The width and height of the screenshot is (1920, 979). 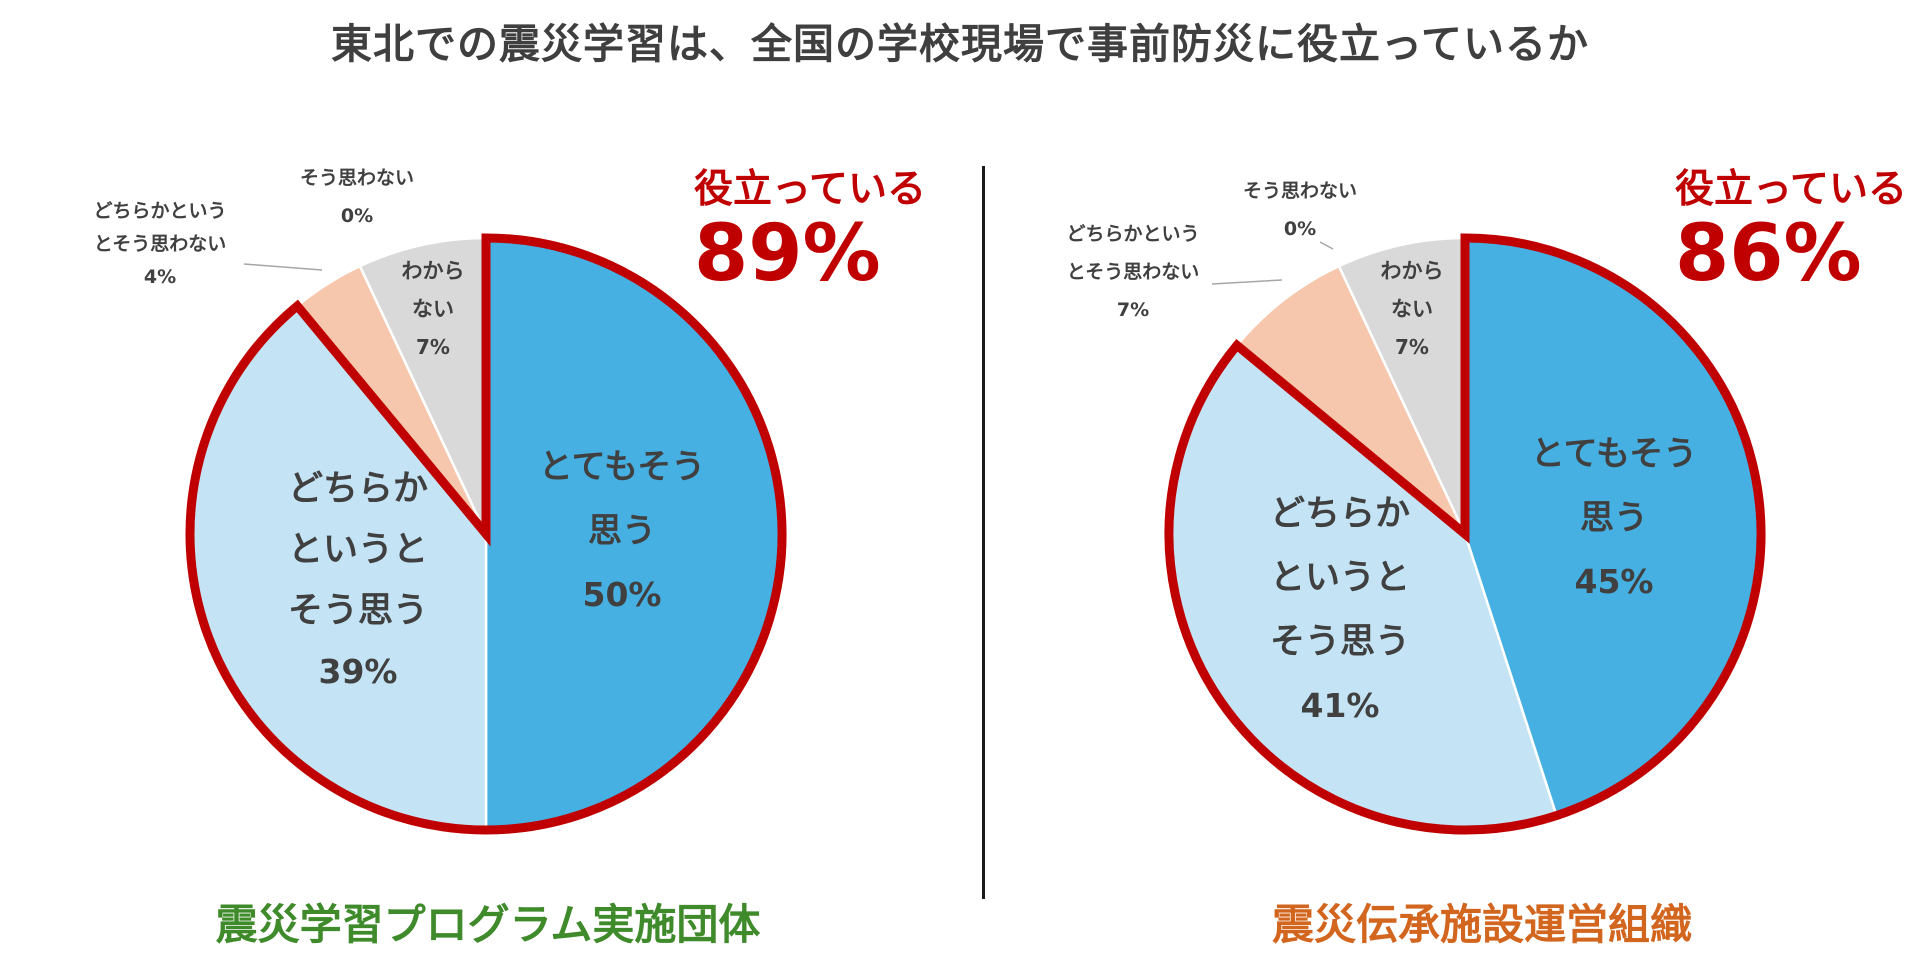 What do you see at coordinates (1300, 210) in the screenshot?
I see `pie-label-right-disagree: そう思わない 0%` at bounding box center [1300, 210].